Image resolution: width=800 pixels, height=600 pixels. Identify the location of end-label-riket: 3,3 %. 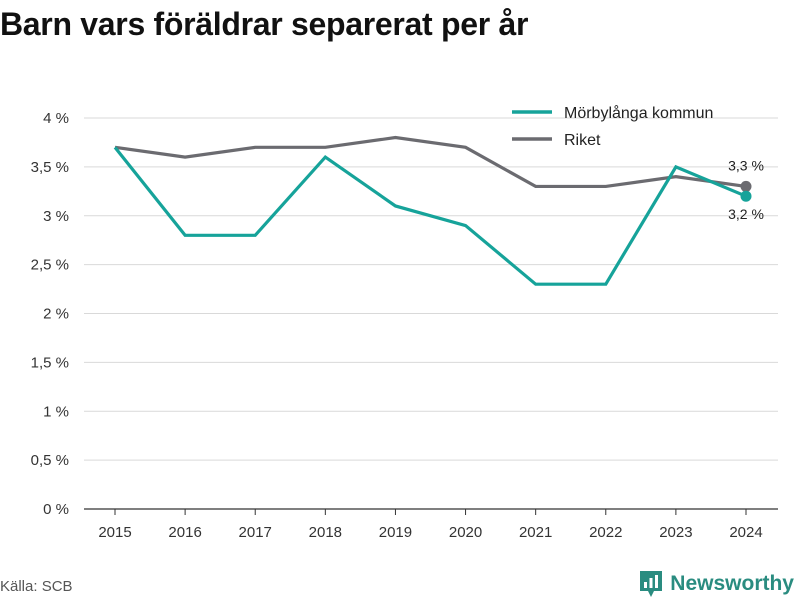
(746, 165).